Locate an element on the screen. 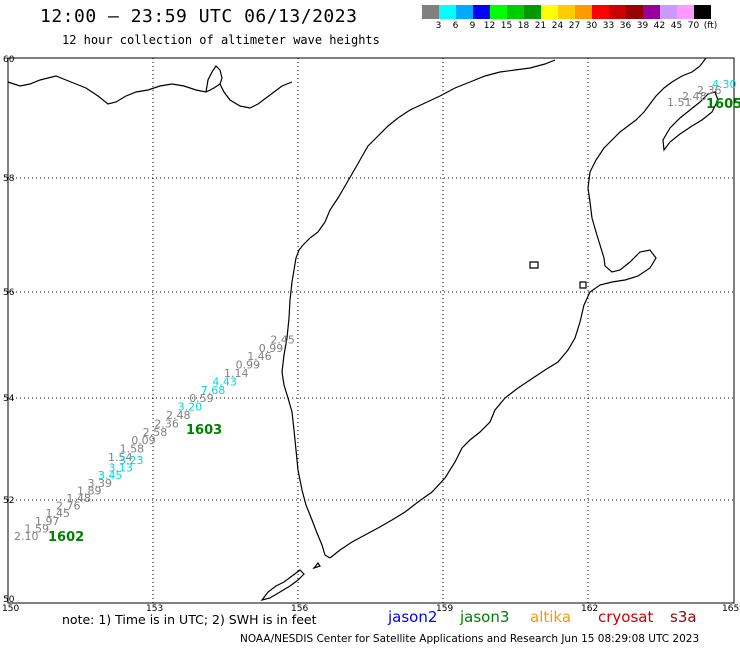 The width and height of the screenshot is (740, 650). color-scale-label: 33 is located at coordinates (608, 26).